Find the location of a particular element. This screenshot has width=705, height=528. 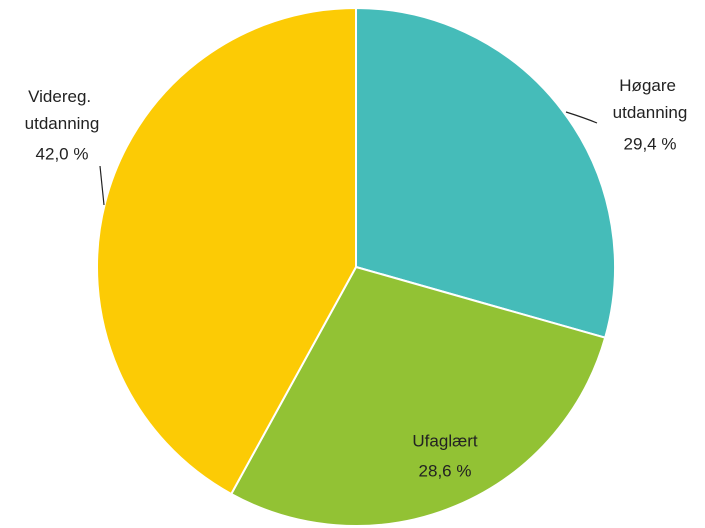

value-label: 29,4 % is located at coordinates (650, 143).